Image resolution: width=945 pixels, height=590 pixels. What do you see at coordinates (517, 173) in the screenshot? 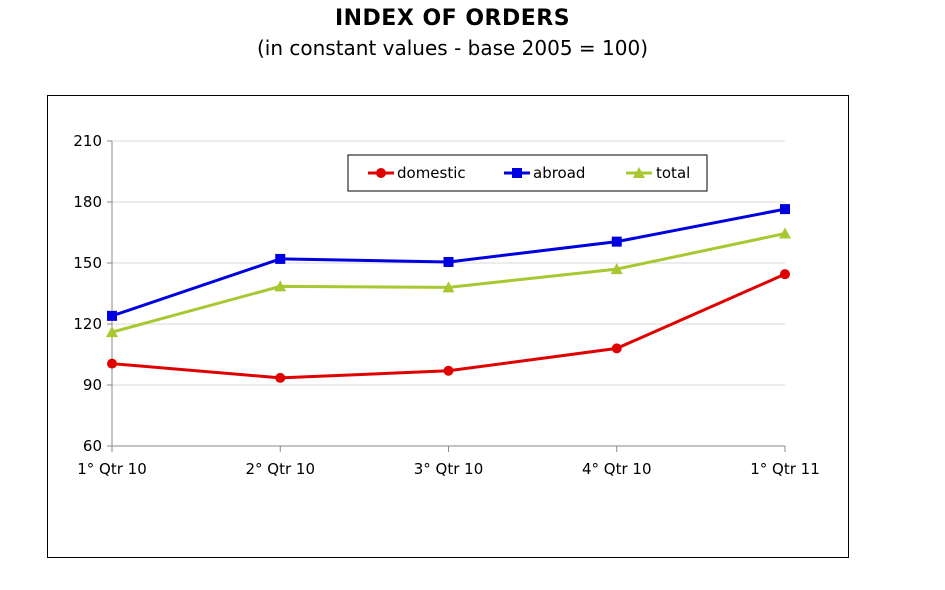
I see `legend-marker-abroad` at bounding box center [517, 173].